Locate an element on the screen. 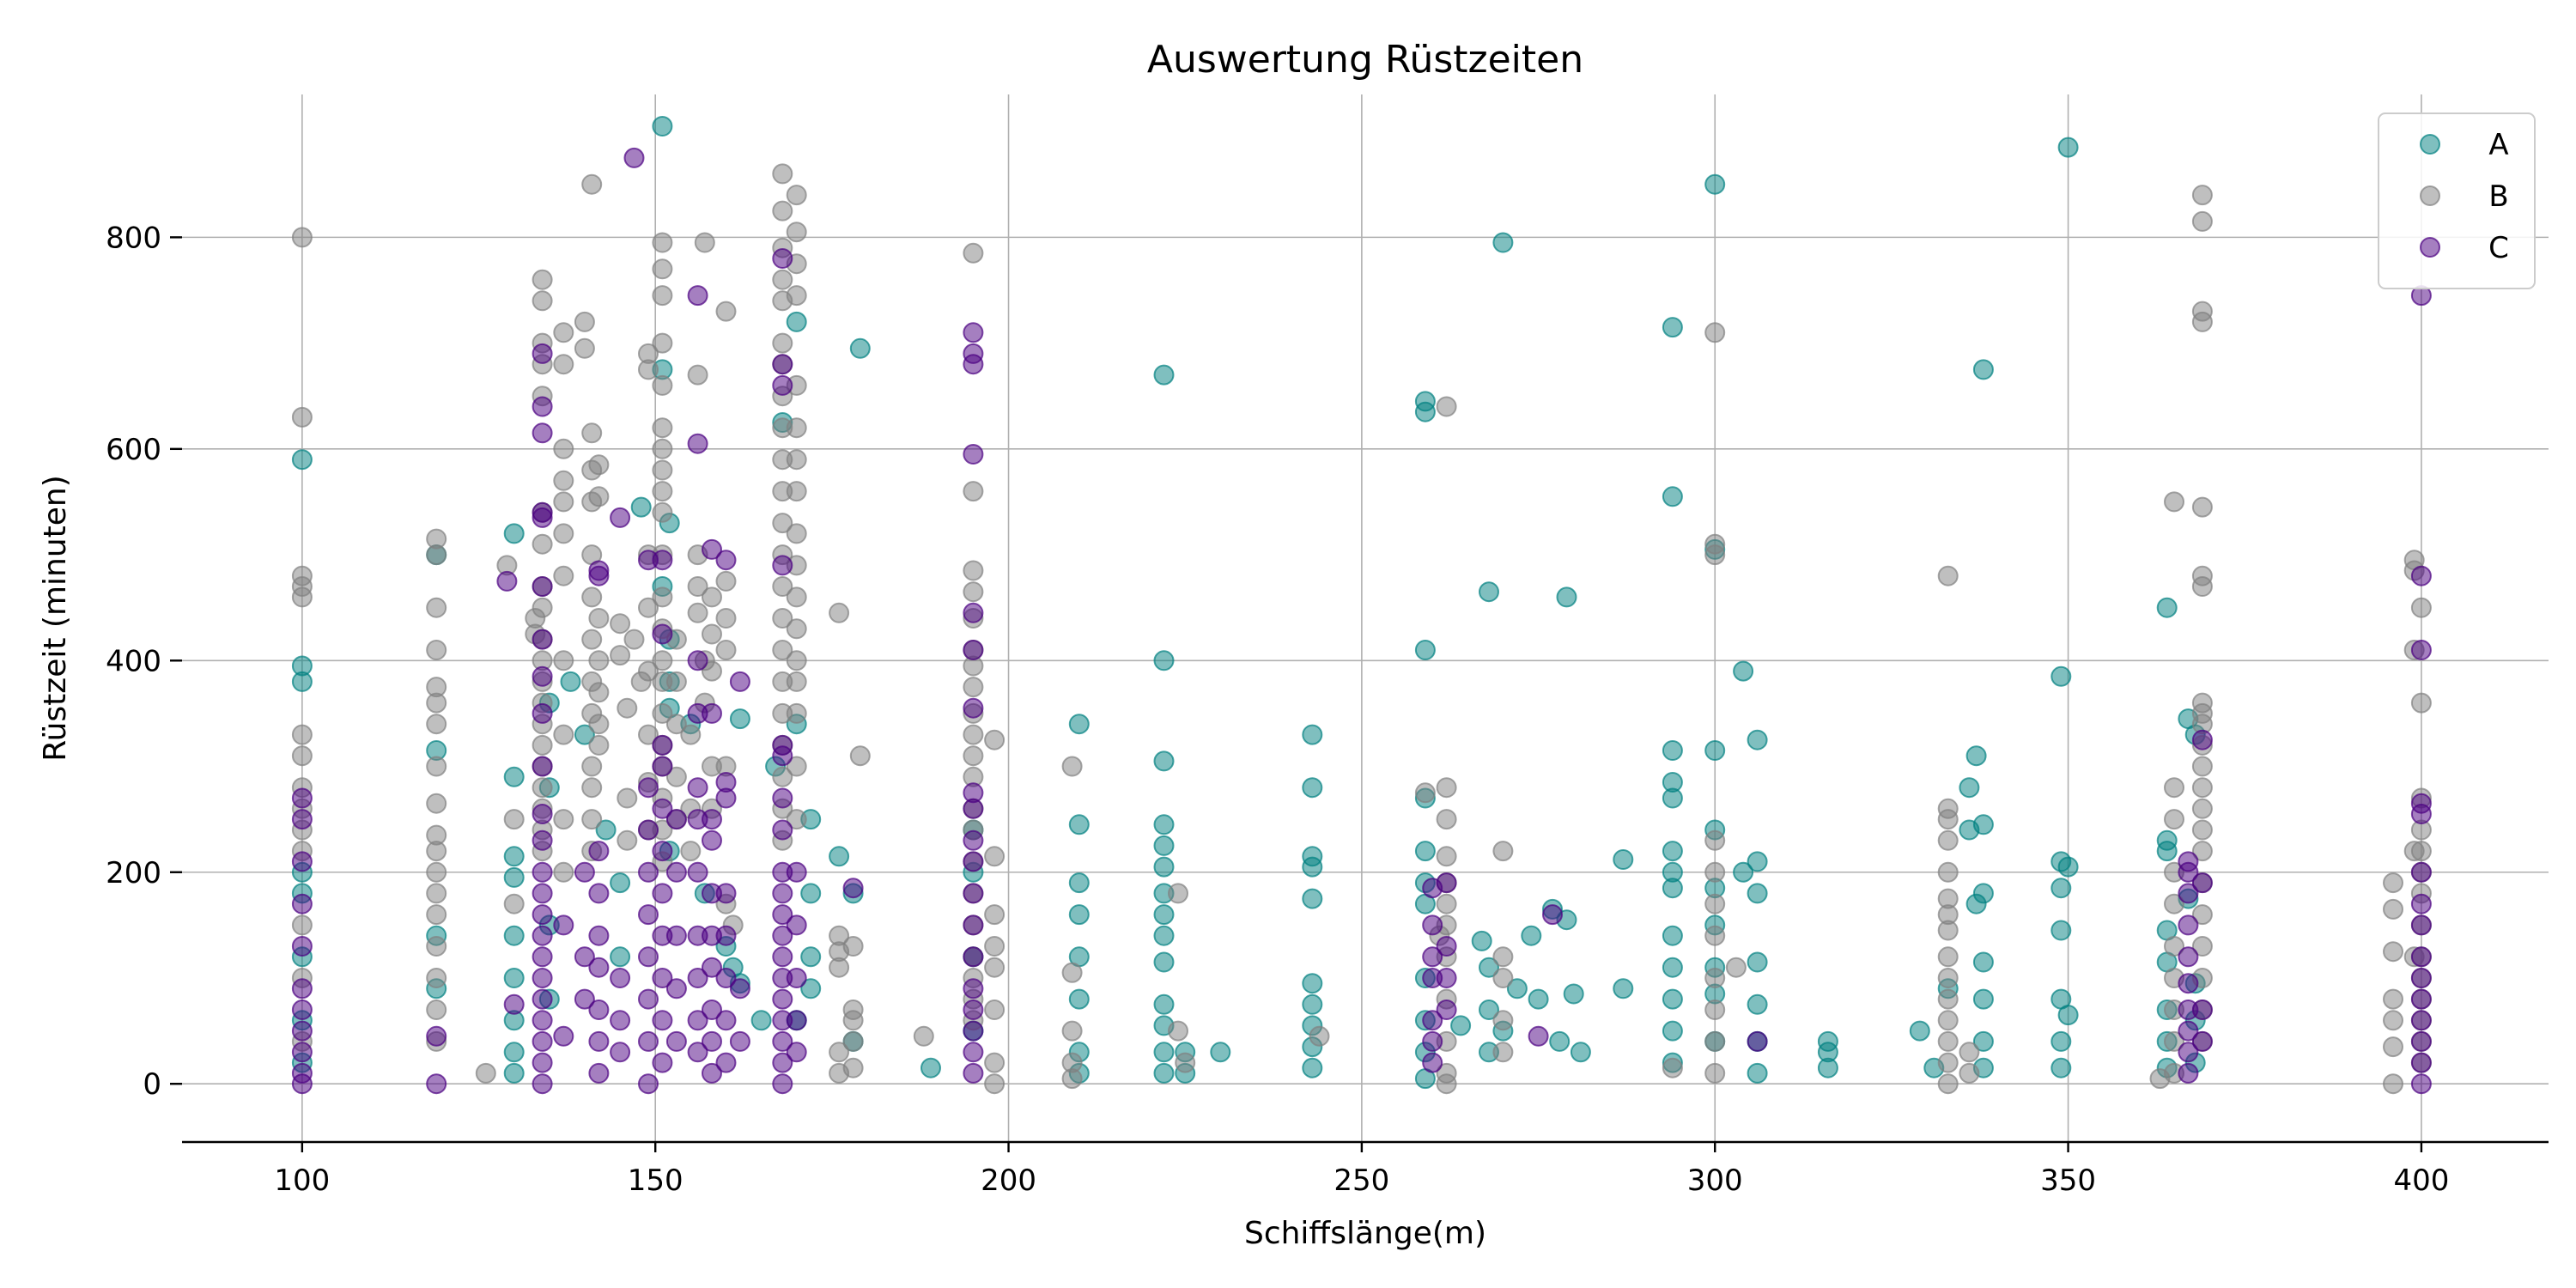 Image resolution: width=2576 pixels, height=1288 pixels. legend-marker-C is located at coordinates (2430, 248).